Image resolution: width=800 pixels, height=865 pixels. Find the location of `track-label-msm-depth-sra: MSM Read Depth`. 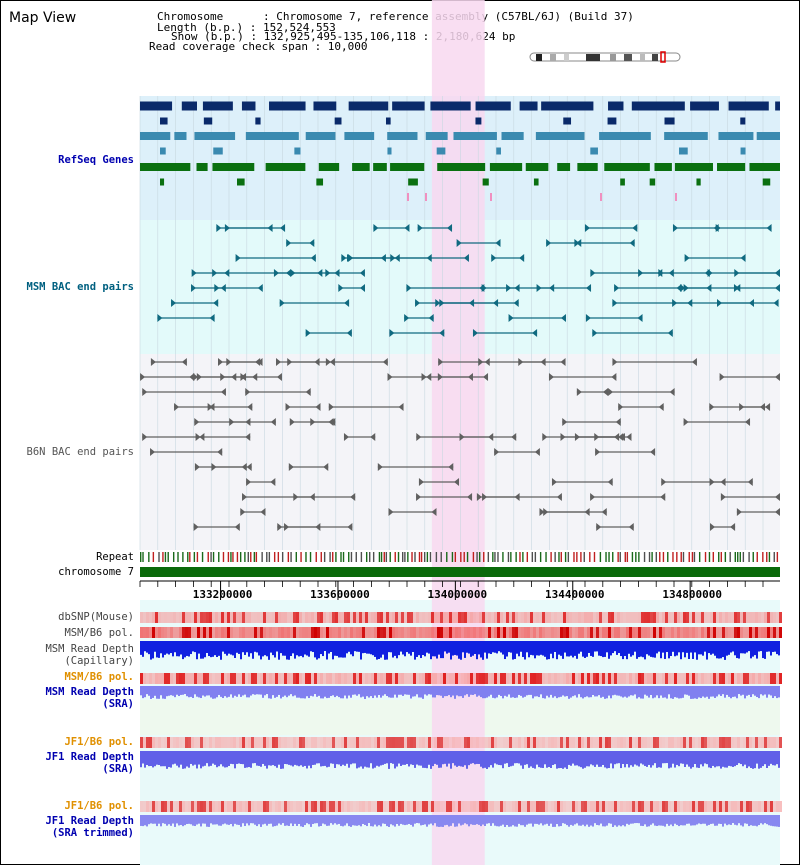

track-label-msm-depth-sra: MSM Read Depth is located at coordinates (89, 692).